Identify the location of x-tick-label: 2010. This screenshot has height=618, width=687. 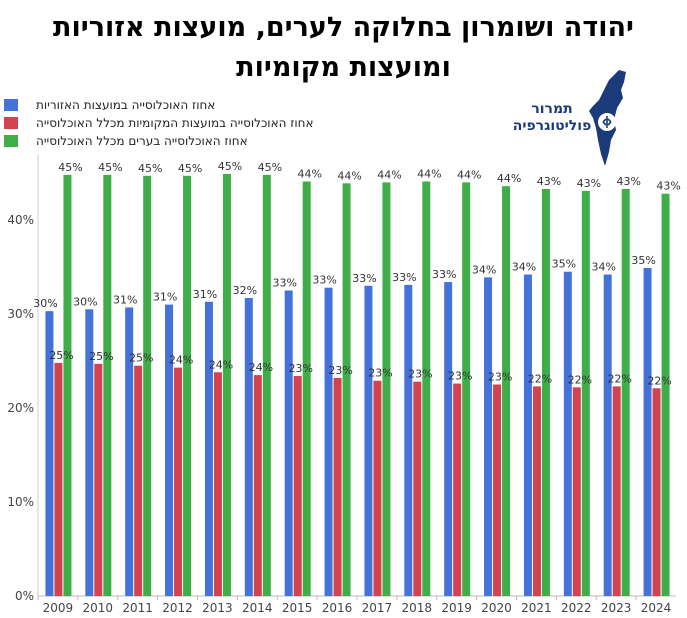
(98, 608).